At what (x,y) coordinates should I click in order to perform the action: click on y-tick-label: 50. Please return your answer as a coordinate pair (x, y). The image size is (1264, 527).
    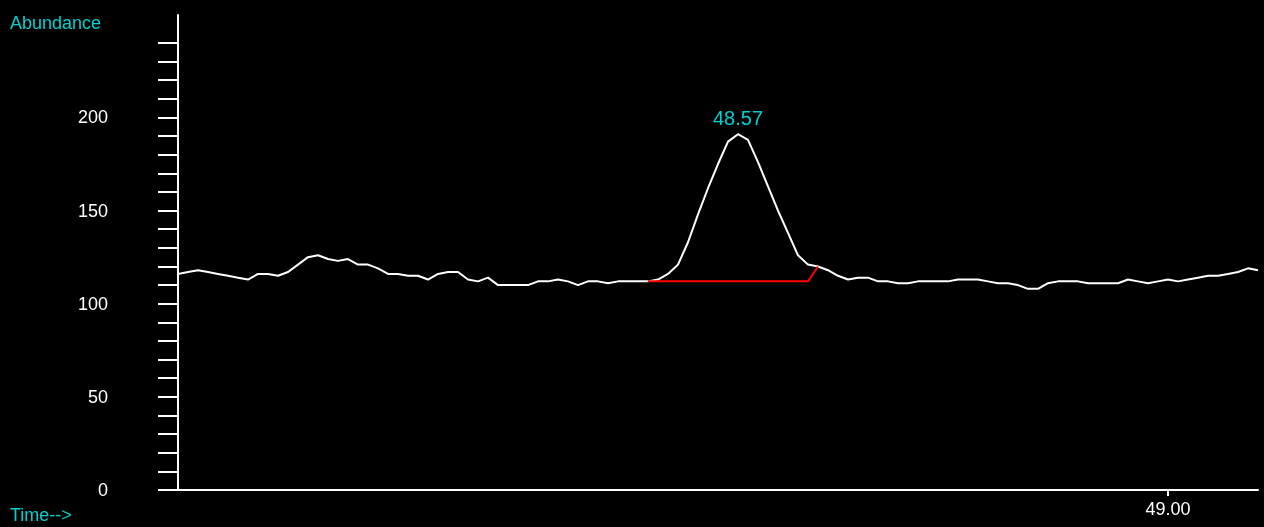
    Looking at the image, I should click on (97, 396).